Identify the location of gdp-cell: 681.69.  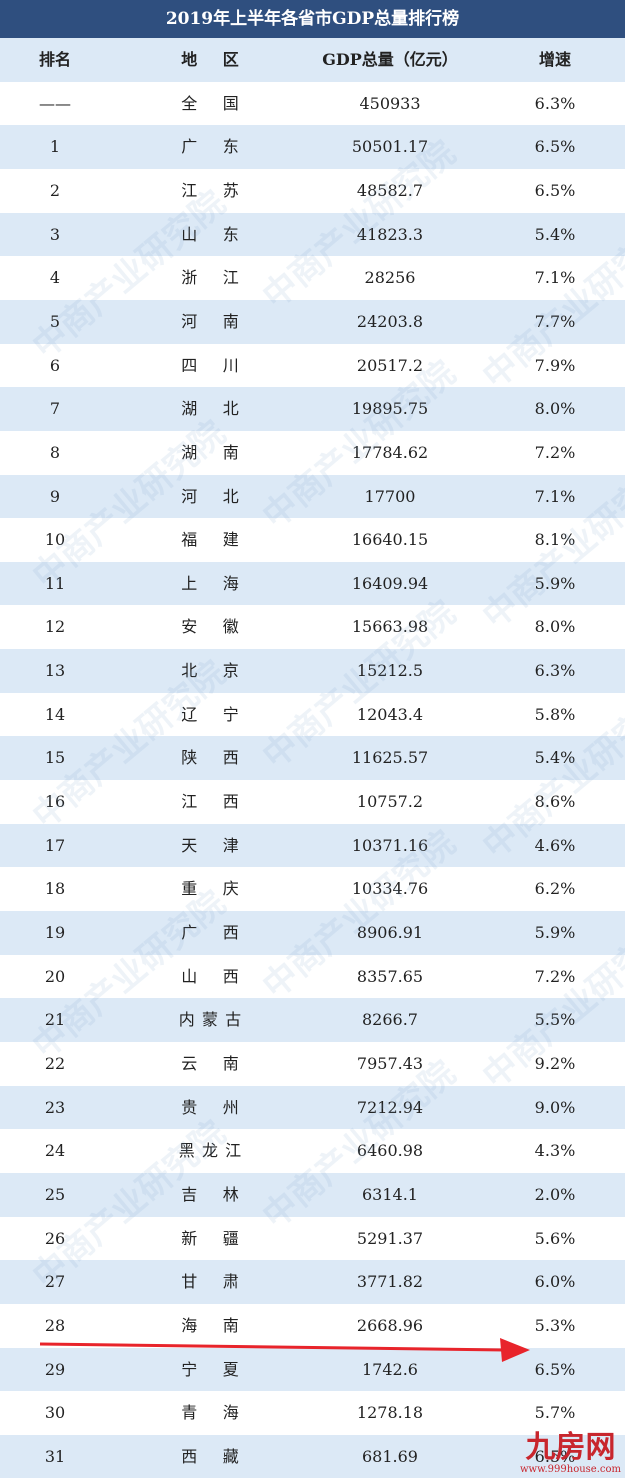
(390, 1456).